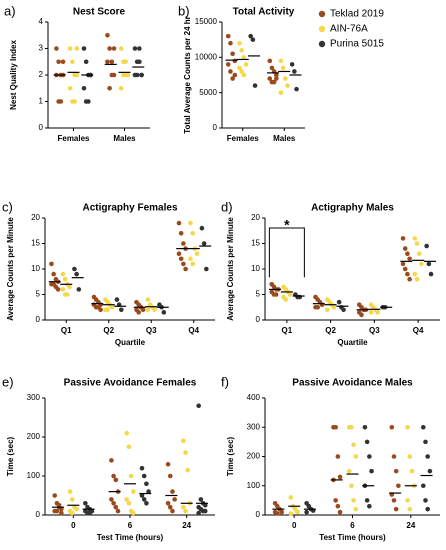  I want to click on y-tick-label: 1, so click(41, 101).